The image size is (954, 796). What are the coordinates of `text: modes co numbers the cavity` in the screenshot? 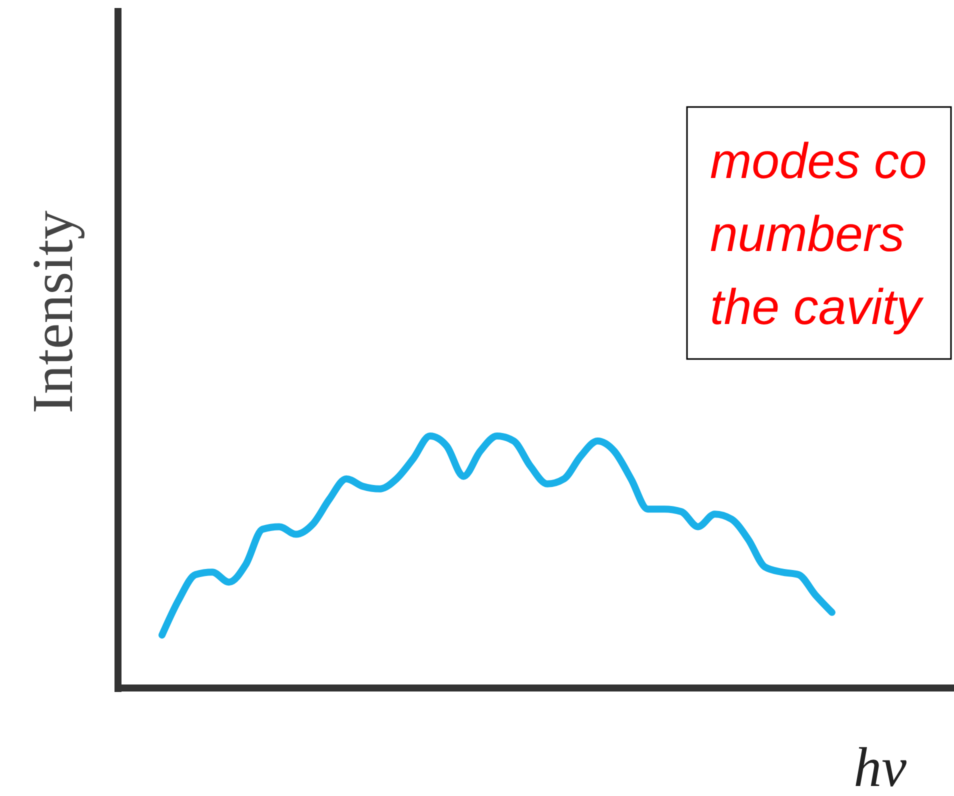 It's located at (818, 234).